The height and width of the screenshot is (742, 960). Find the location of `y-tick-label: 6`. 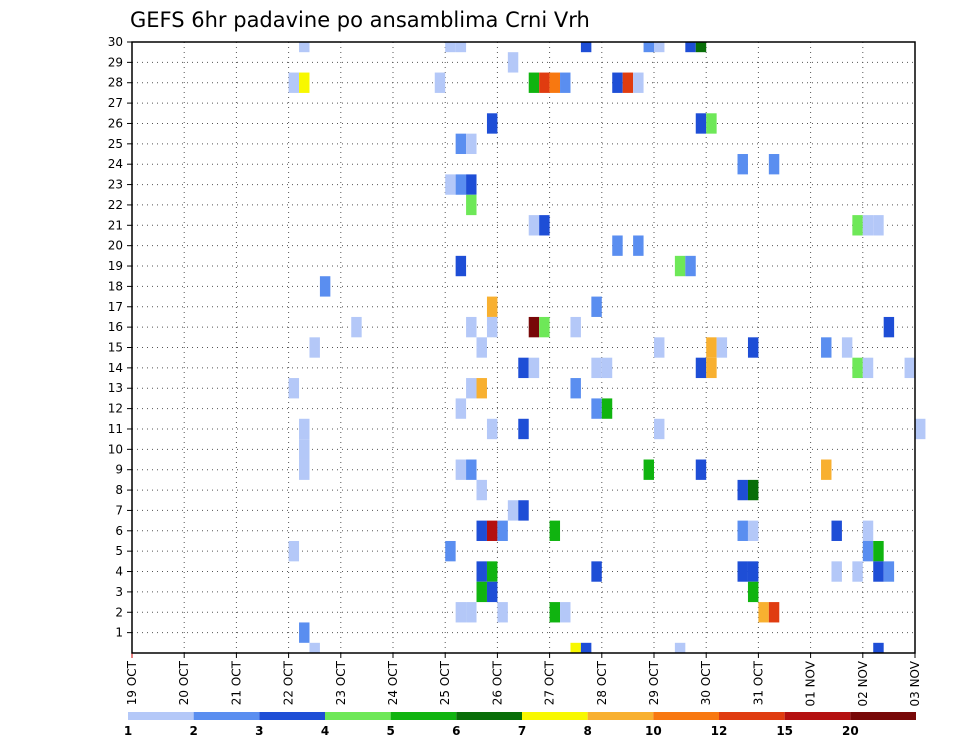

y-tick-label: 6 is located at coordinates (119, 531).